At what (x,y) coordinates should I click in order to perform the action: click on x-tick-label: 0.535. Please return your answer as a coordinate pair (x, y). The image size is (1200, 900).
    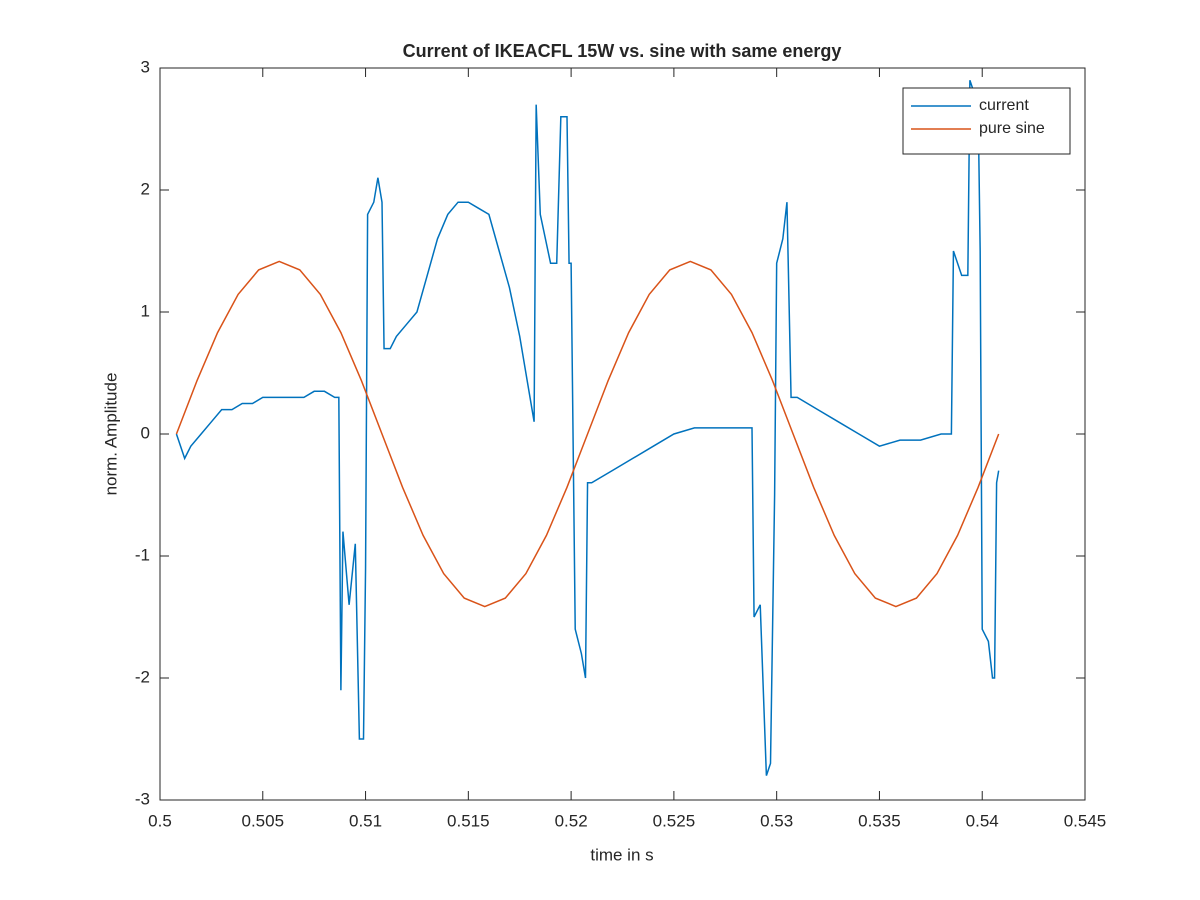
    Looking at the image, I should click on (879, 820).